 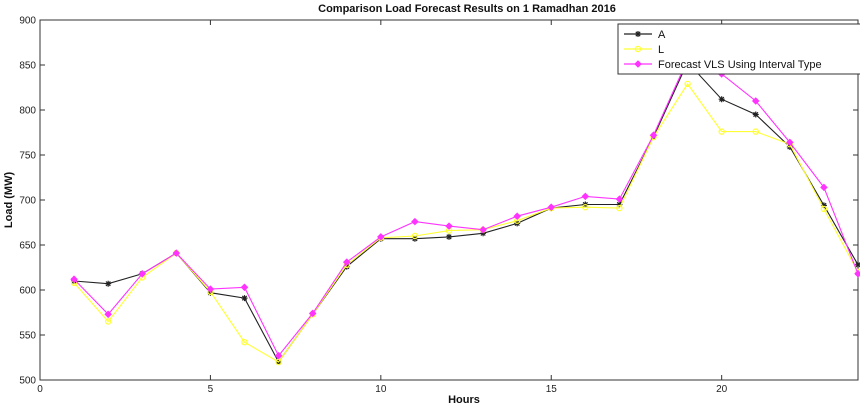 I want to click on legend-item: L, so click(x=644, y=50).